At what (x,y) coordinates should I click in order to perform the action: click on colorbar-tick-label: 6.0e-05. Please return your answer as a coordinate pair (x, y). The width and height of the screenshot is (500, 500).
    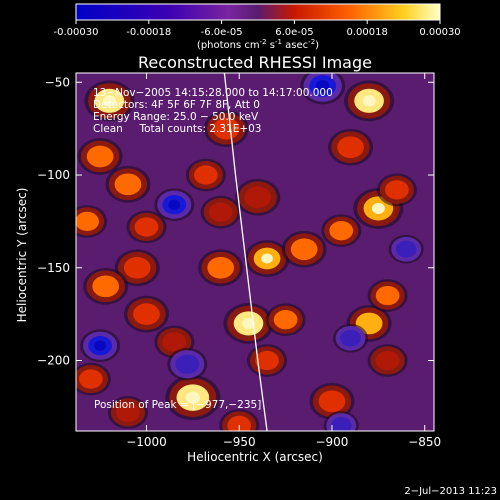
    Looking at the image, I should click on (294, 32).